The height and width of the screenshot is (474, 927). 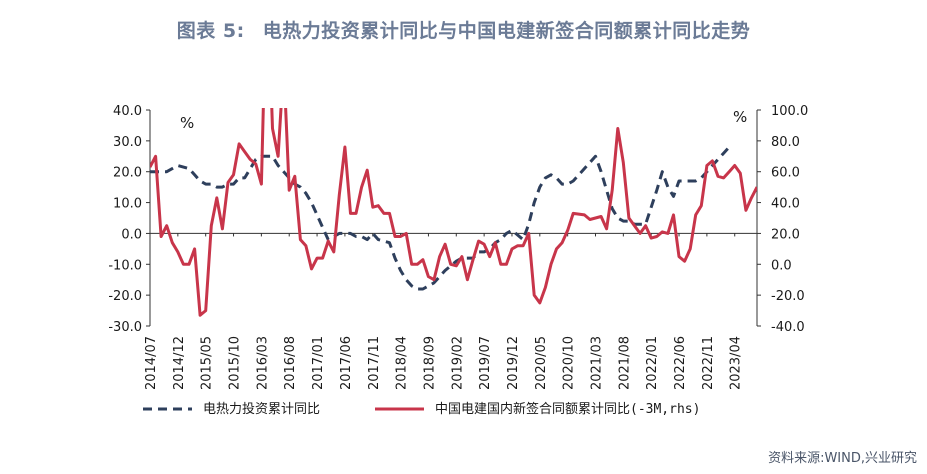 What do you see at coordinates (125, 265) in the screenshot?
I see `left-tick-label: -10.0` at bounding box center [125, 265].